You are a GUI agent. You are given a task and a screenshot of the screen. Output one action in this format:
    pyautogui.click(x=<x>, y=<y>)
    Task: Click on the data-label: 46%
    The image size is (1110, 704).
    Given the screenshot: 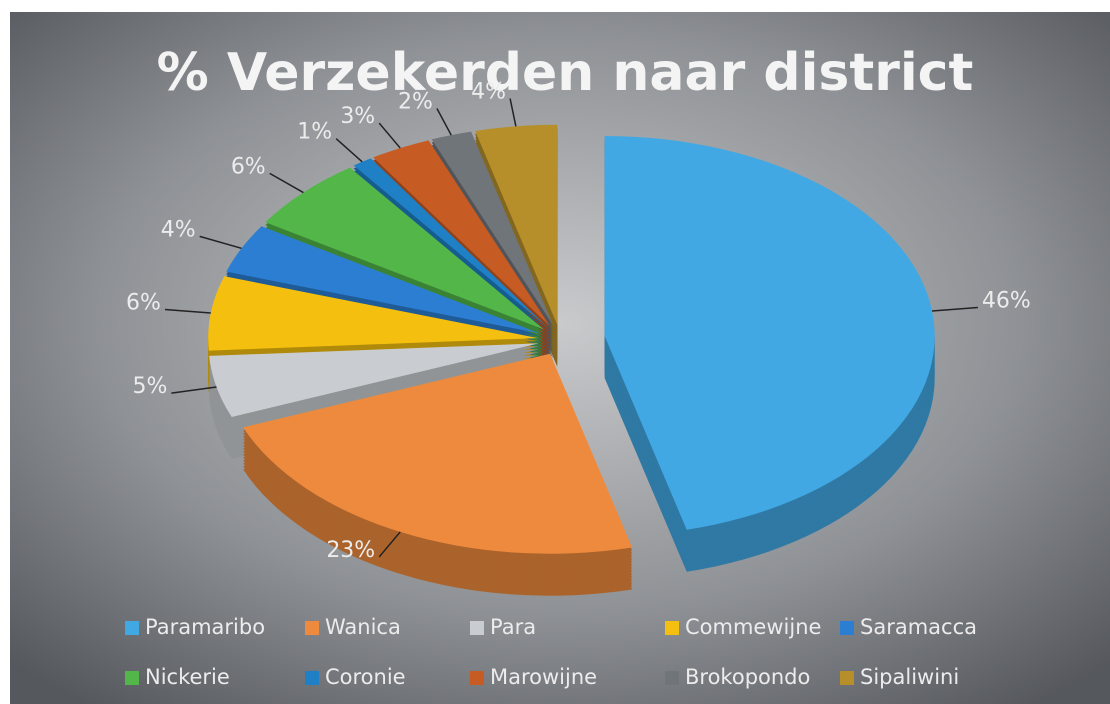 What is the action you would take?
    pyautogui.click(x=1006, y=300)
    